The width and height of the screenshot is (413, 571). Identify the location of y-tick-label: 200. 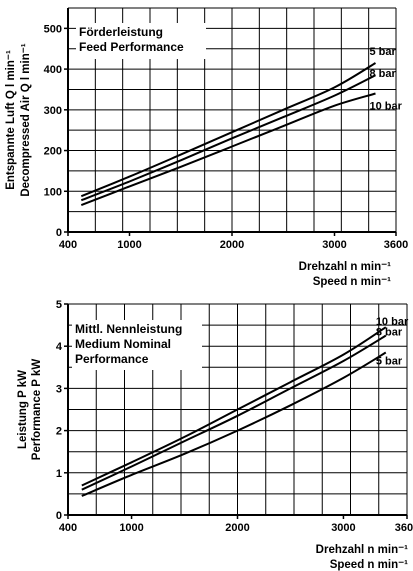
(53, 152).